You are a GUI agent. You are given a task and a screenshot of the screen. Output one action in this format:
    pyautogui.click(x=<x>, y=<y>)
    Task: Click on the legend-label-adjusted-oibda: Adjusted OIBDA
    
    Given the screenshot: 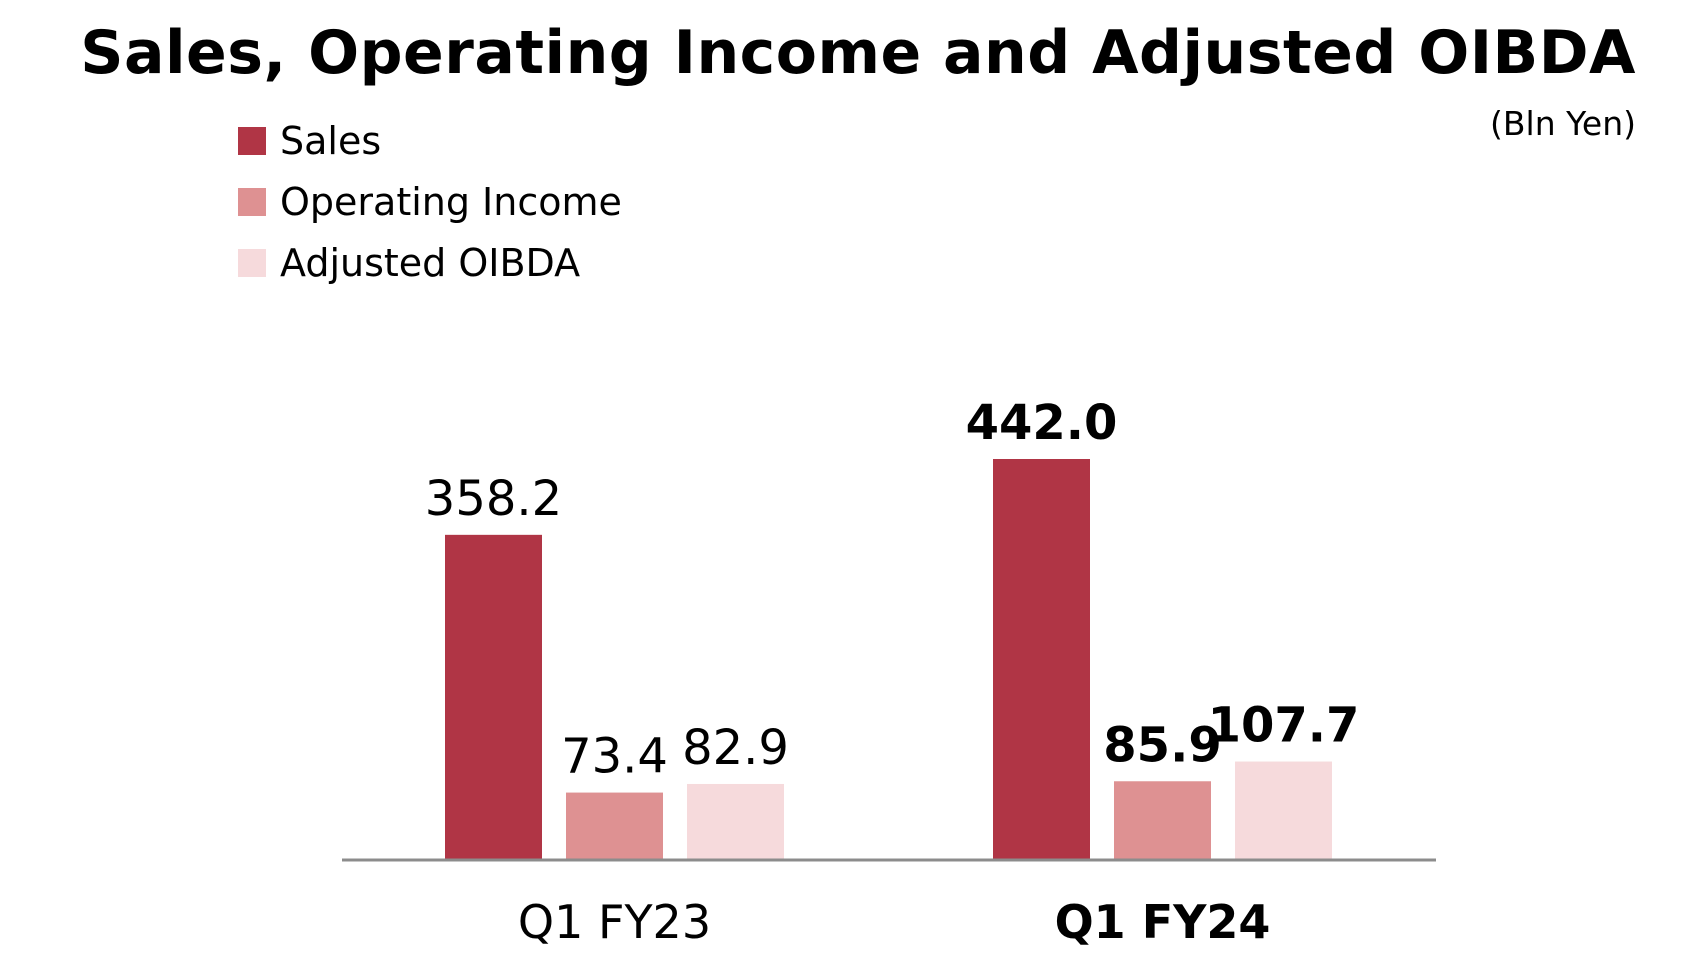 What is the action you would take?
    pyautogui.click(x=430, y=262)
    